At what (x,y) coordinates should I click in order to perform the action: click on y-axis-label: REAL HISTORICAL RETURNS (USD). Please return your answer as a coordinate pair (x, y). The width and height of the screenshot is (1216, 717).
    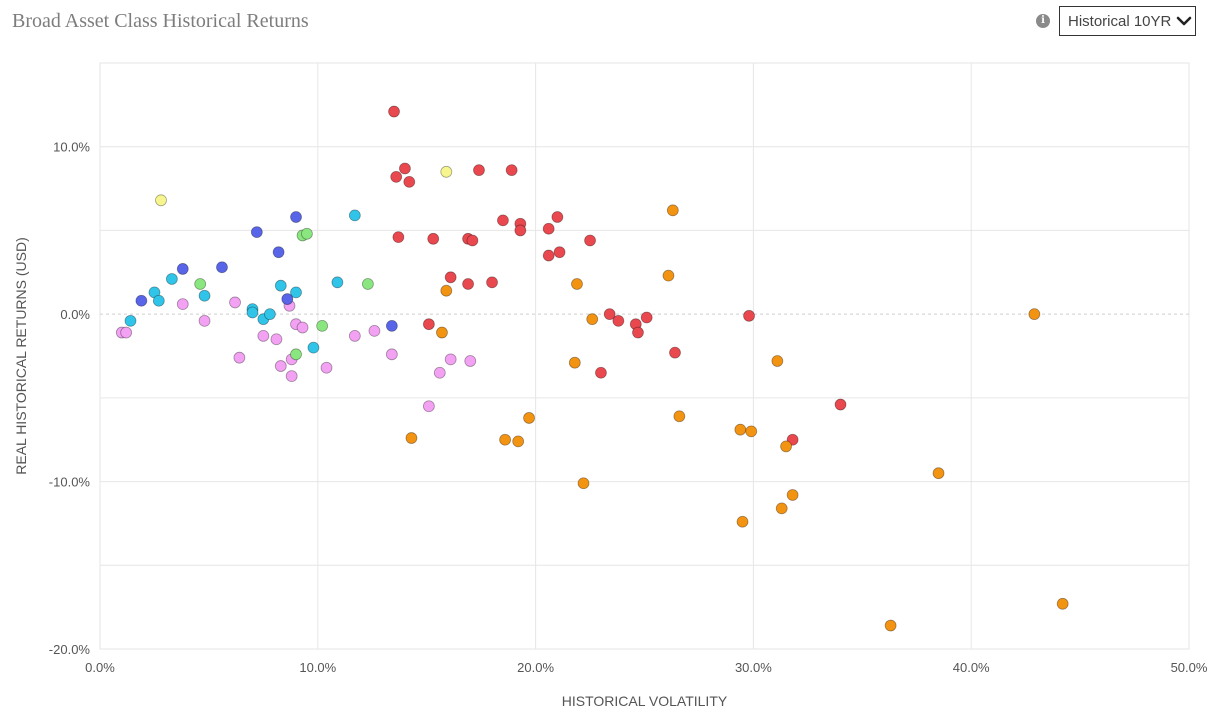
    Looking at the image, I should click on (21, 356).